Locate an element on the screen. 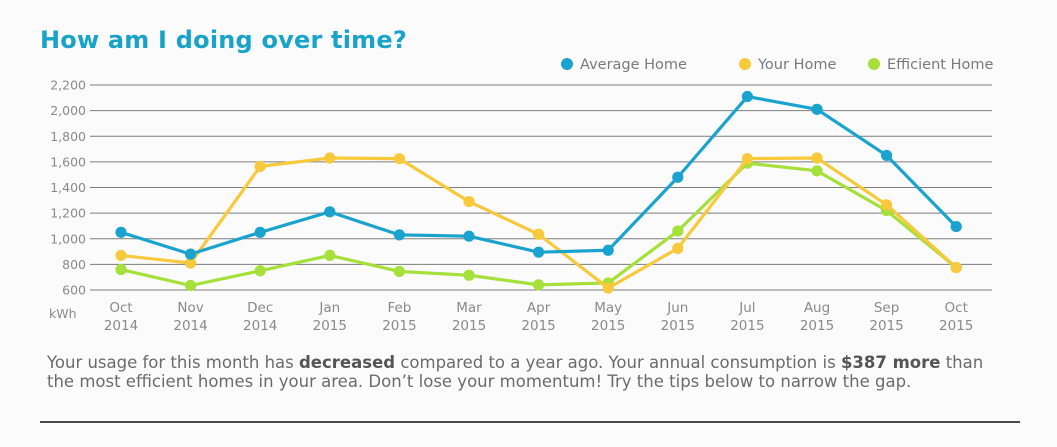 Image resolution: width=1057 pixels, height=447 pixels. x-tick-month-1: Nov is located at coordinates (190, 308).